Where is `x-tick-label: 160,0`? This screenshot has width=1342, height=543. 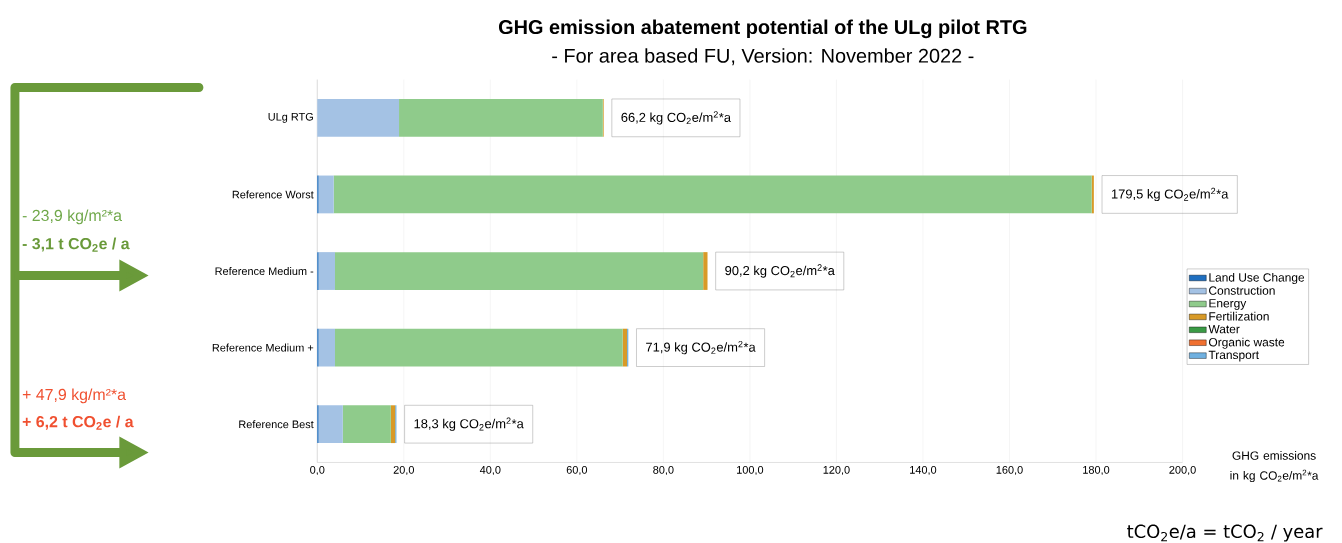
x-tick-label: 160,0 is located at coordinates (1009, 470).